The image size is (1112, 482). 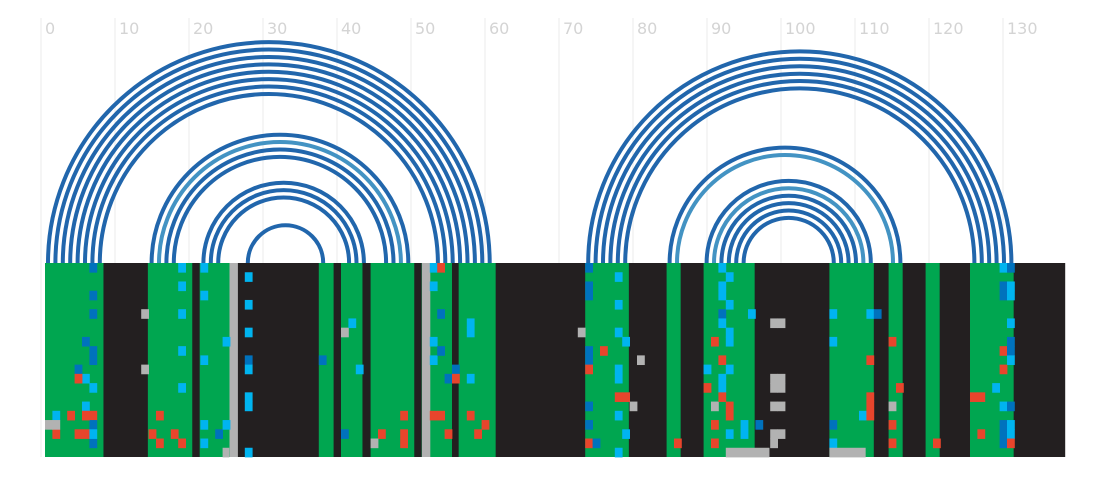 What do you see at coordinates (203, 28) in the screenshot?
I see `x-tick-label: 20` at bounding box center [203, 28].